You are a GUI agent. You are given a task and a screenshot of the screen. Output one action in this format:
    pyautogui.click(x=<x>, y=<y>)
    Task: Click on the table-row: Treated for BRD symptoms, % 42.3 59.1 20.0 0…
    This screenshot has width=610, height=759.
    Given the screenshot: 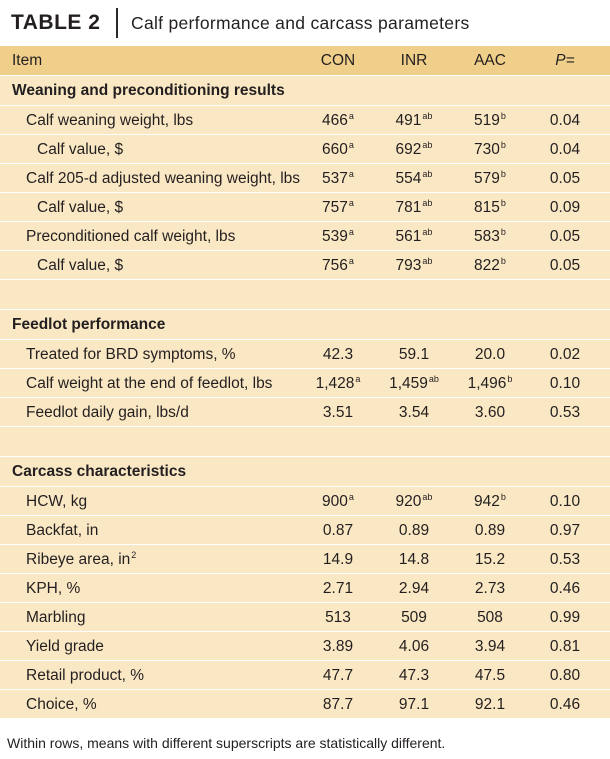 What is the action you would take?
    pyautogui.click(x=305, y=354)
    